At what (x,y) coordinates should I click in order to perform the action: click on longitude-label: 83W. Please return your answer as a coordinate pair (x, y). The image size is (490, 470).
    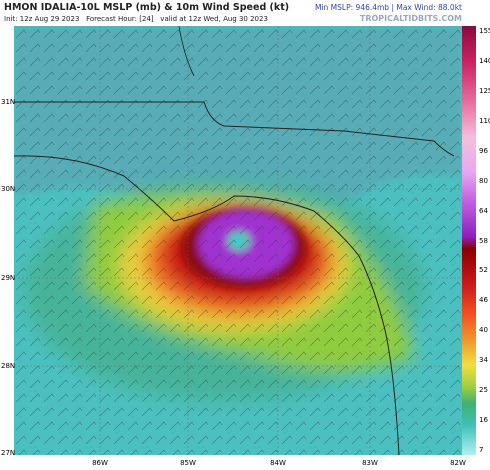
    Looking at the image, I should click on (370, 463).